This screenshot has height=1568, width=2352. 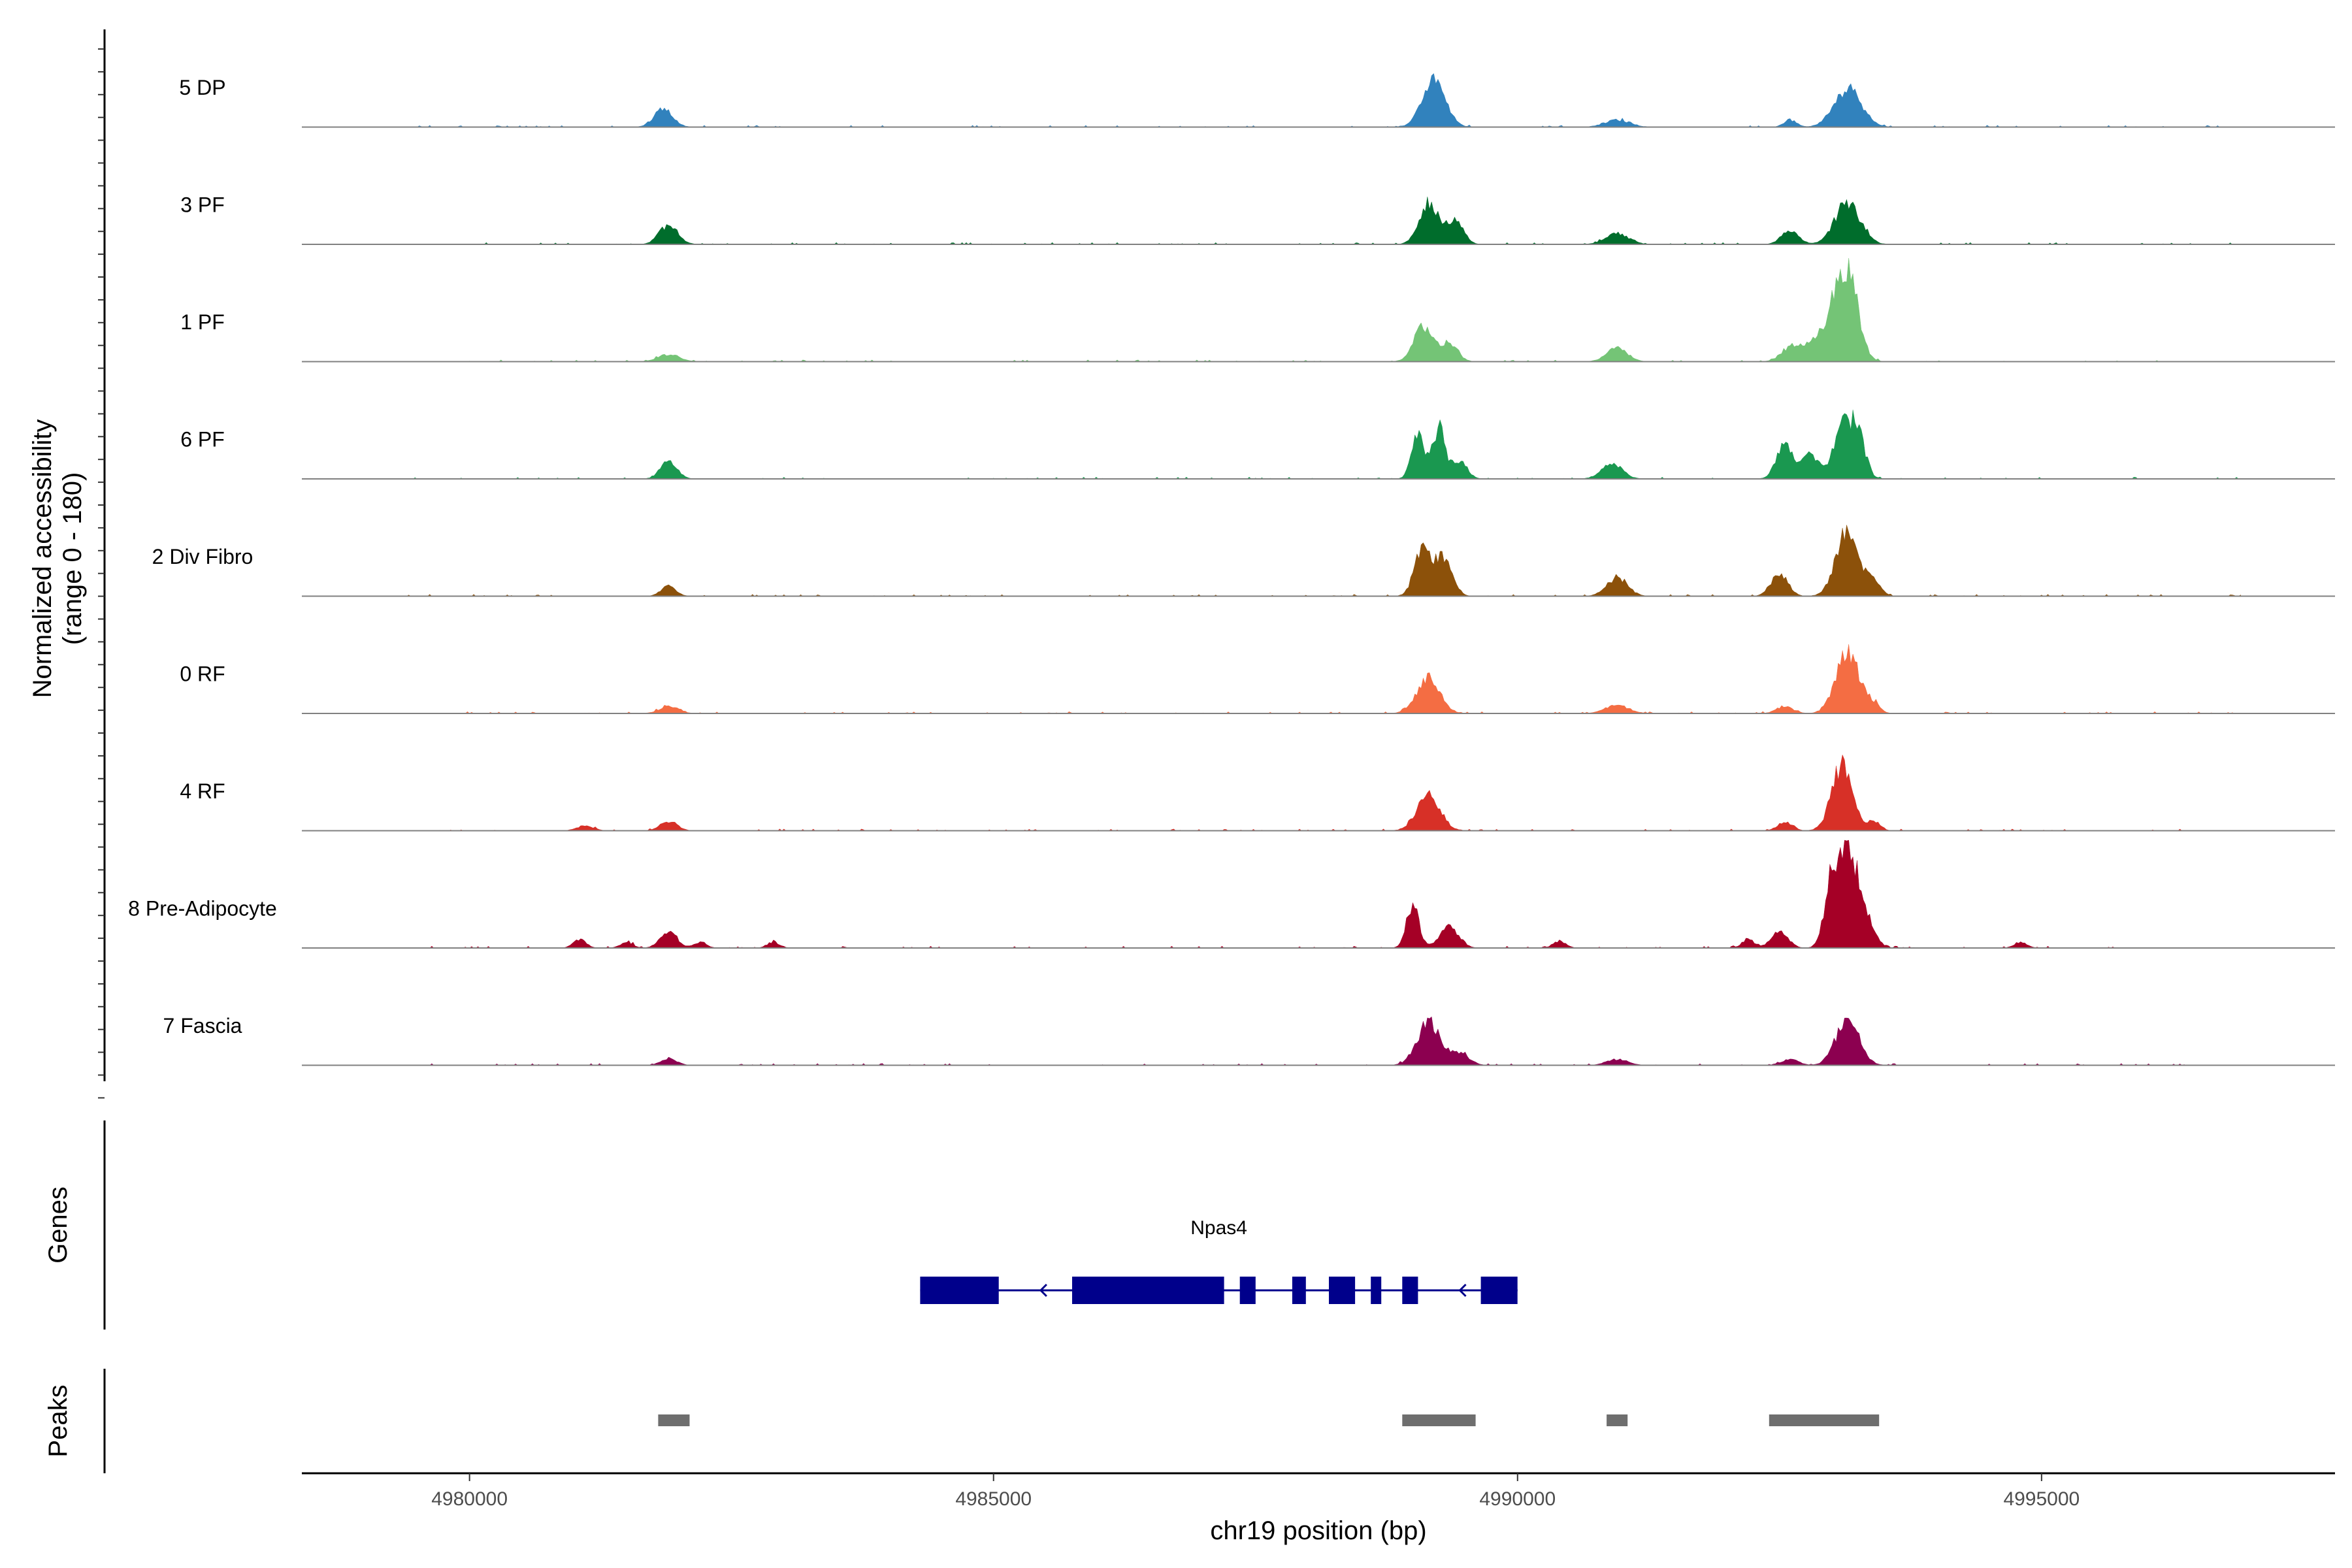 I want to click on coverage-y-axis-title-line2: (range 0 - 180), so click(x=72, y=558).